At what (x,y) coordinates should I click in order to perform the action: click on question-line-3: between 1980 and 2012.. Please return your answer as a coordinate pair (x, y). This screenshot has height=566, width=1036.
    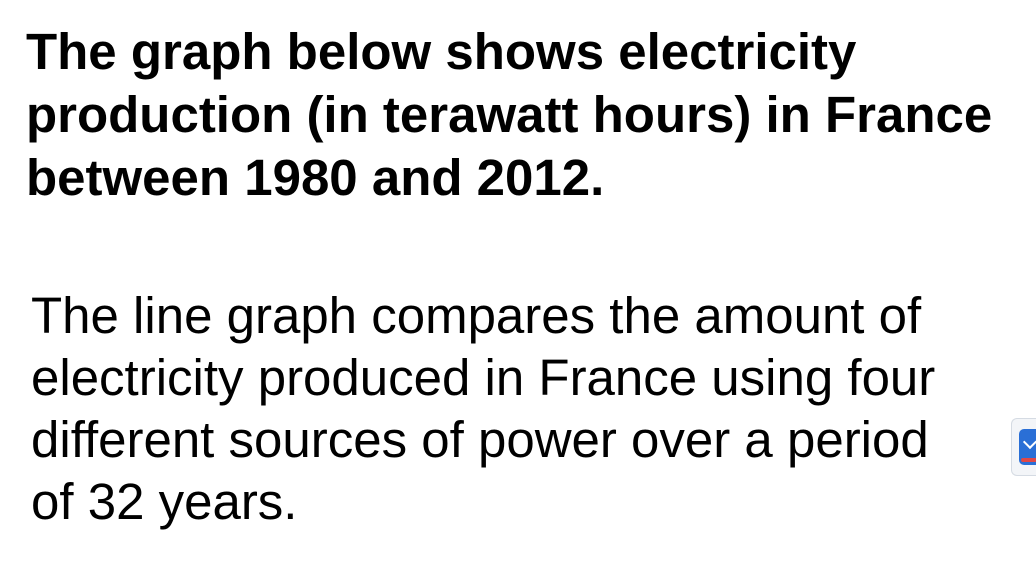
    Looking at the image, I should click on (315, 177).